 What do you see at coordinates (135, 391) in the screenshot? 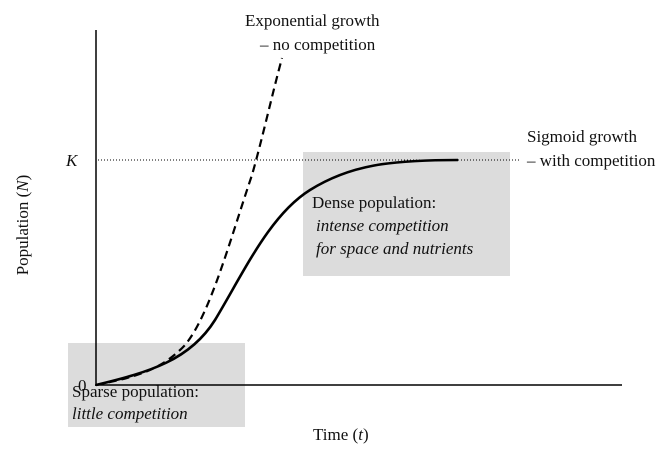
I see `sparse-title: Sparse population:` at bounding box center [135, 391].